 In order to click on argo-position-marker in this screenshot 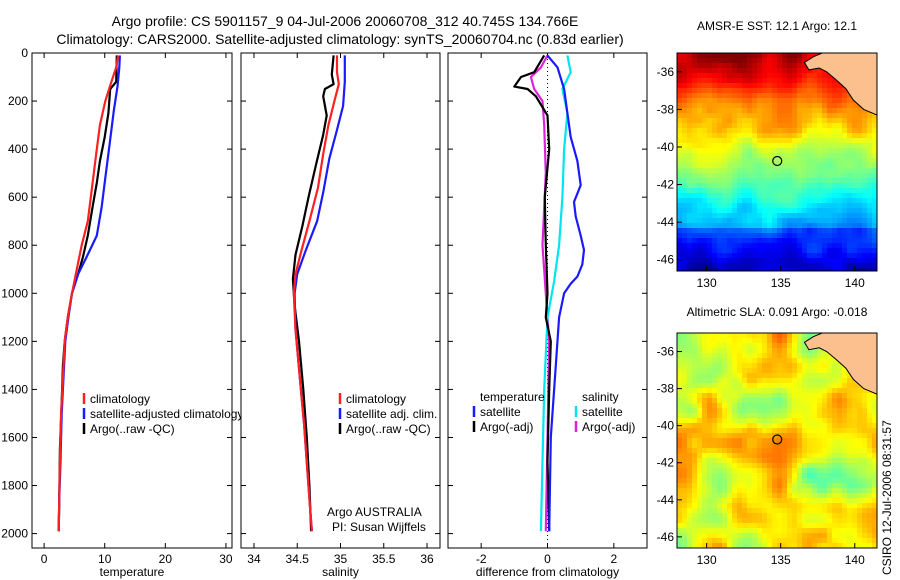, I will do `click(777, 161)`.